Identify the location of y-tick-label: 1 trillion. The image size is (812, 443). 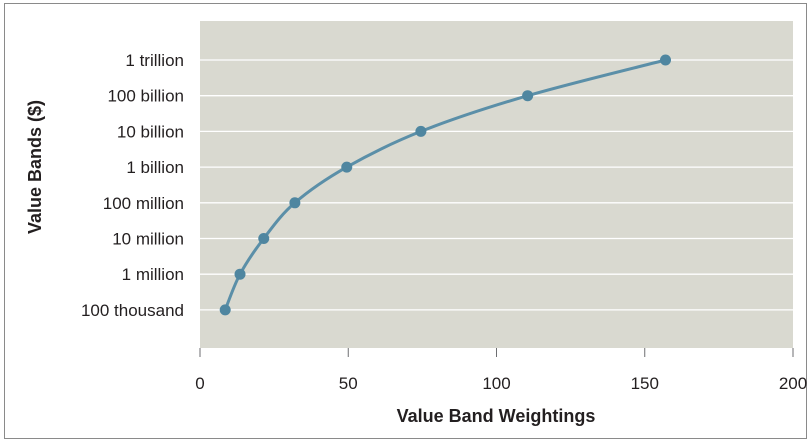
(154, 60).